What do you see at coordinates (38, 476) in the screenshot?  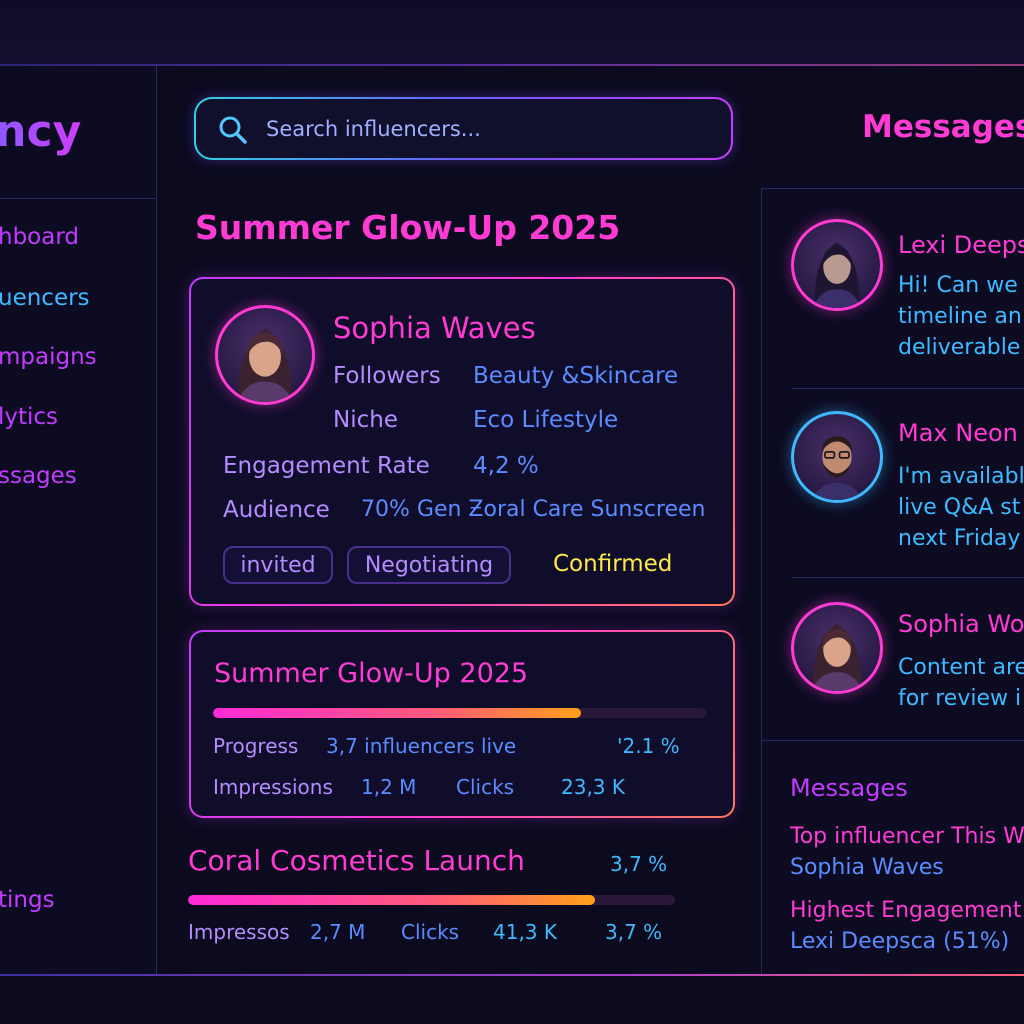 I see `nav-messages: ssages` at bounding box center [38, 476].